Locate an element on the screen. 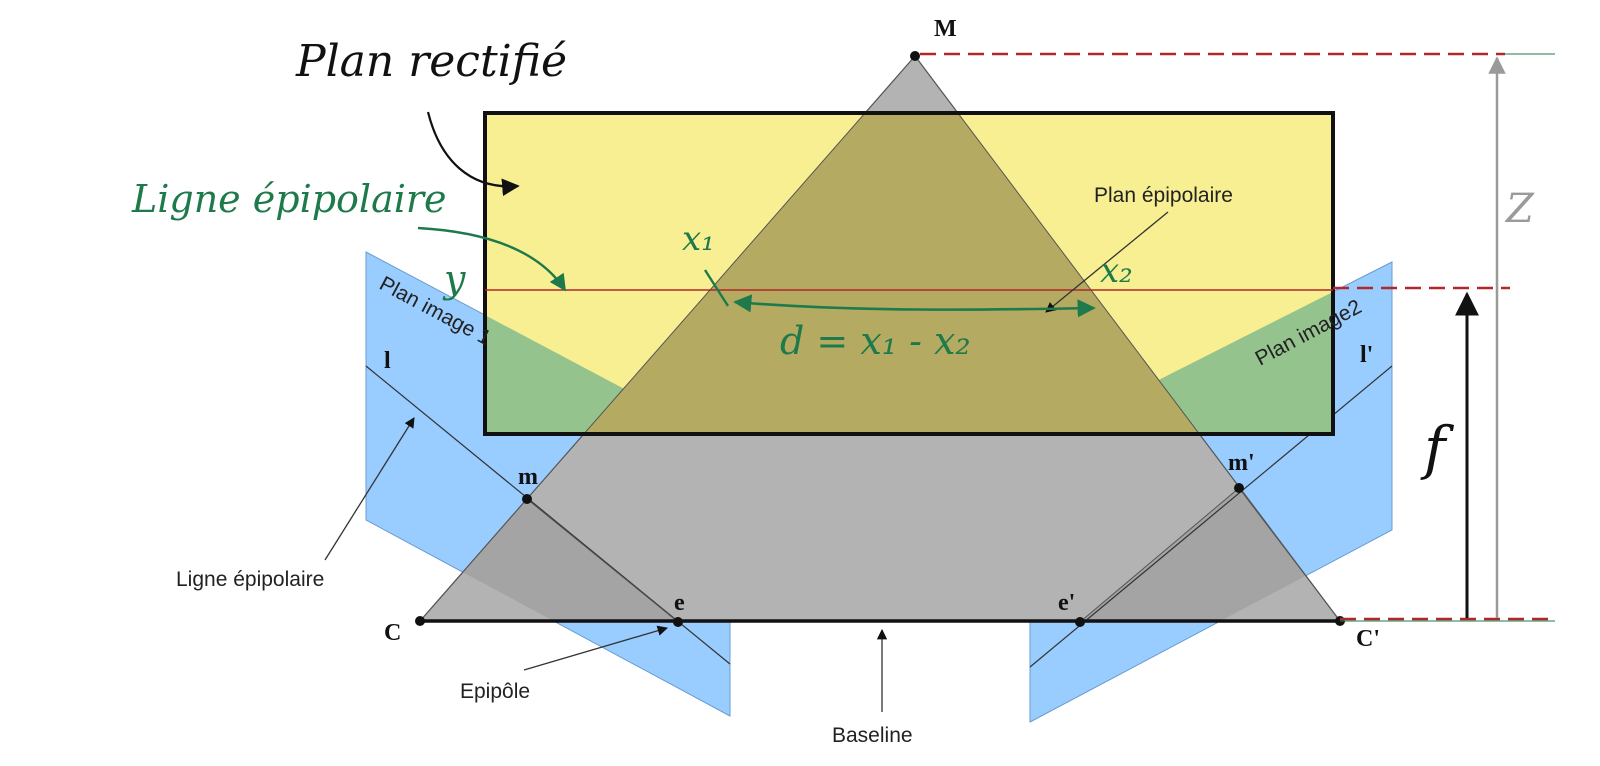 This screenshot has width=1600, height=766. point-m-prime is located at coordinates (1239, 488).